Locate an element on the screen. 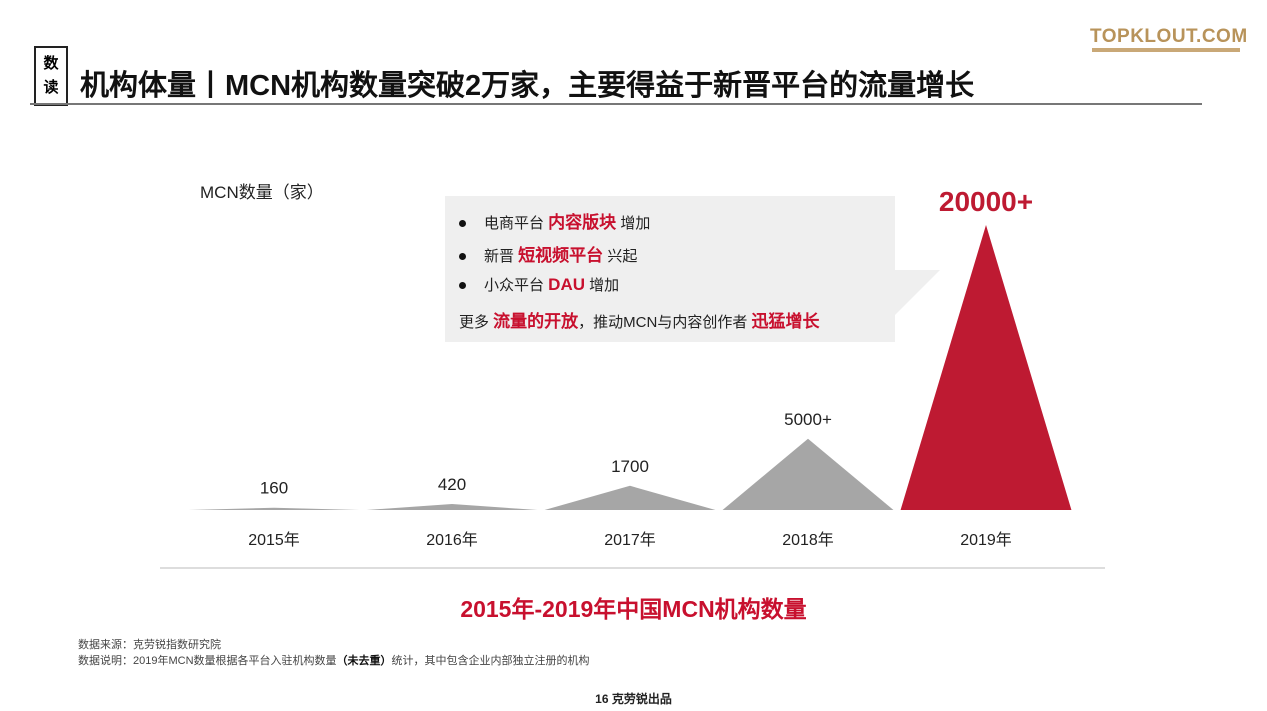 This screenshot has height=711, width=1267. text-segment: 数据说明：2019年MCN数量根据各平台入驻机构数量 is located at coordinates (207, 661).